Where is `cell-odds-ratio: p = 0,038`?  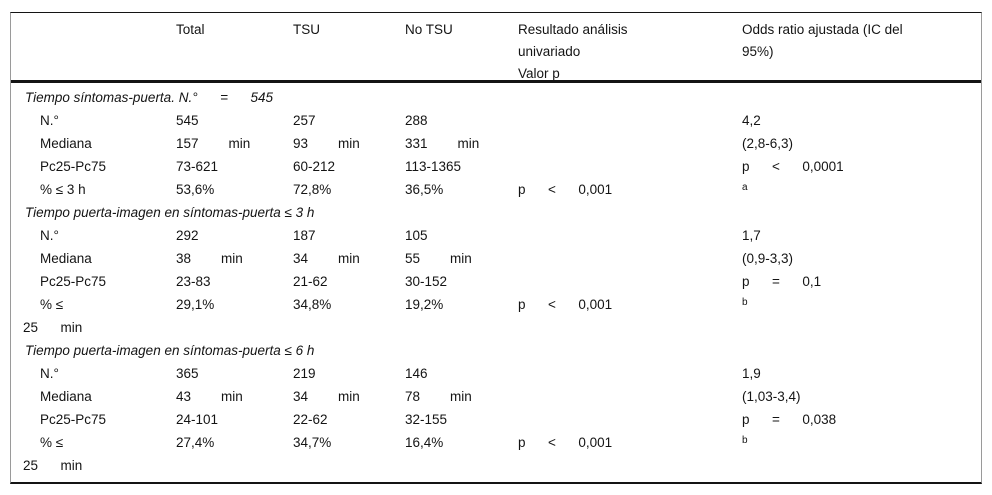 cell-odds-ratio: p = 0,038 is located at coordinates (789, 419).